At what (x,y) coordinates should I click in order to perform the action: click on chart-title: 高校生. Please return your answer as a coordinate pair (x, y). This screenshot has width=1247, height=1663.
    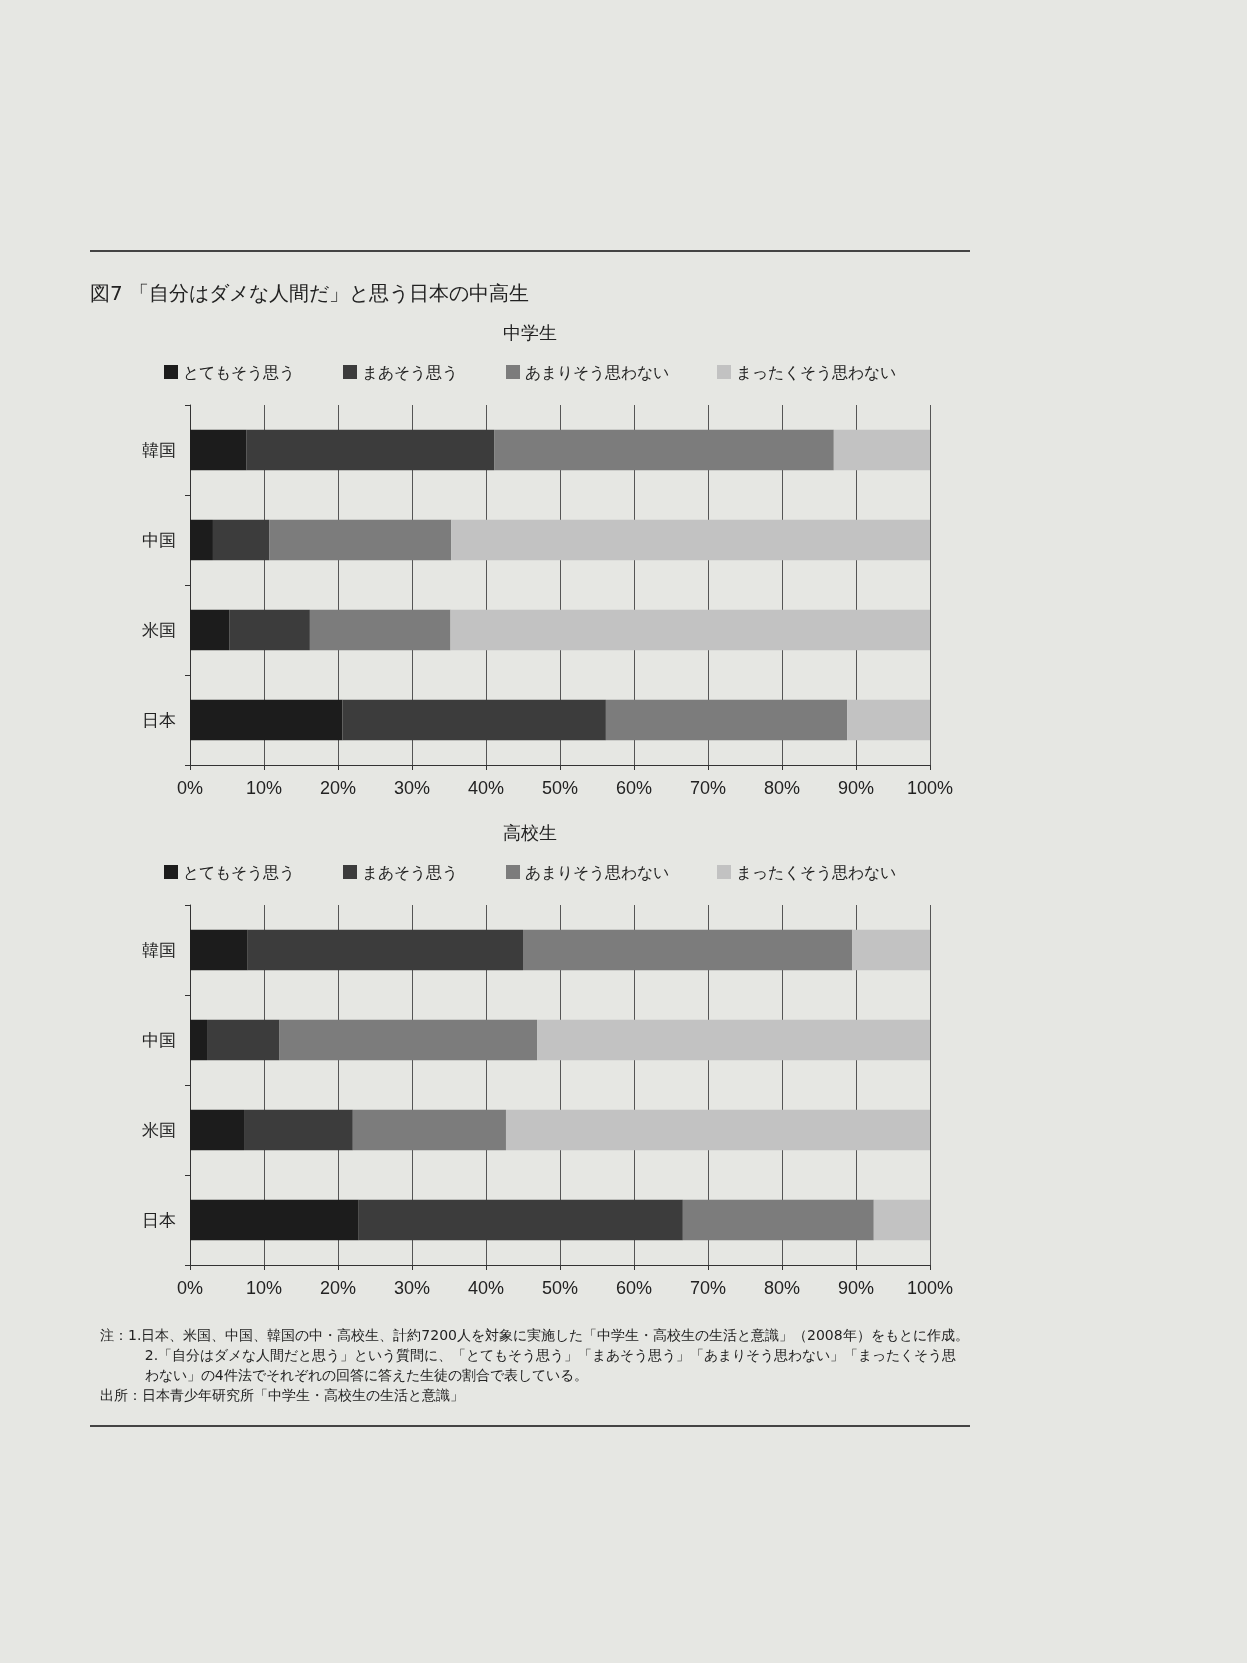
    Looking at the image, I should click on (530, 833).